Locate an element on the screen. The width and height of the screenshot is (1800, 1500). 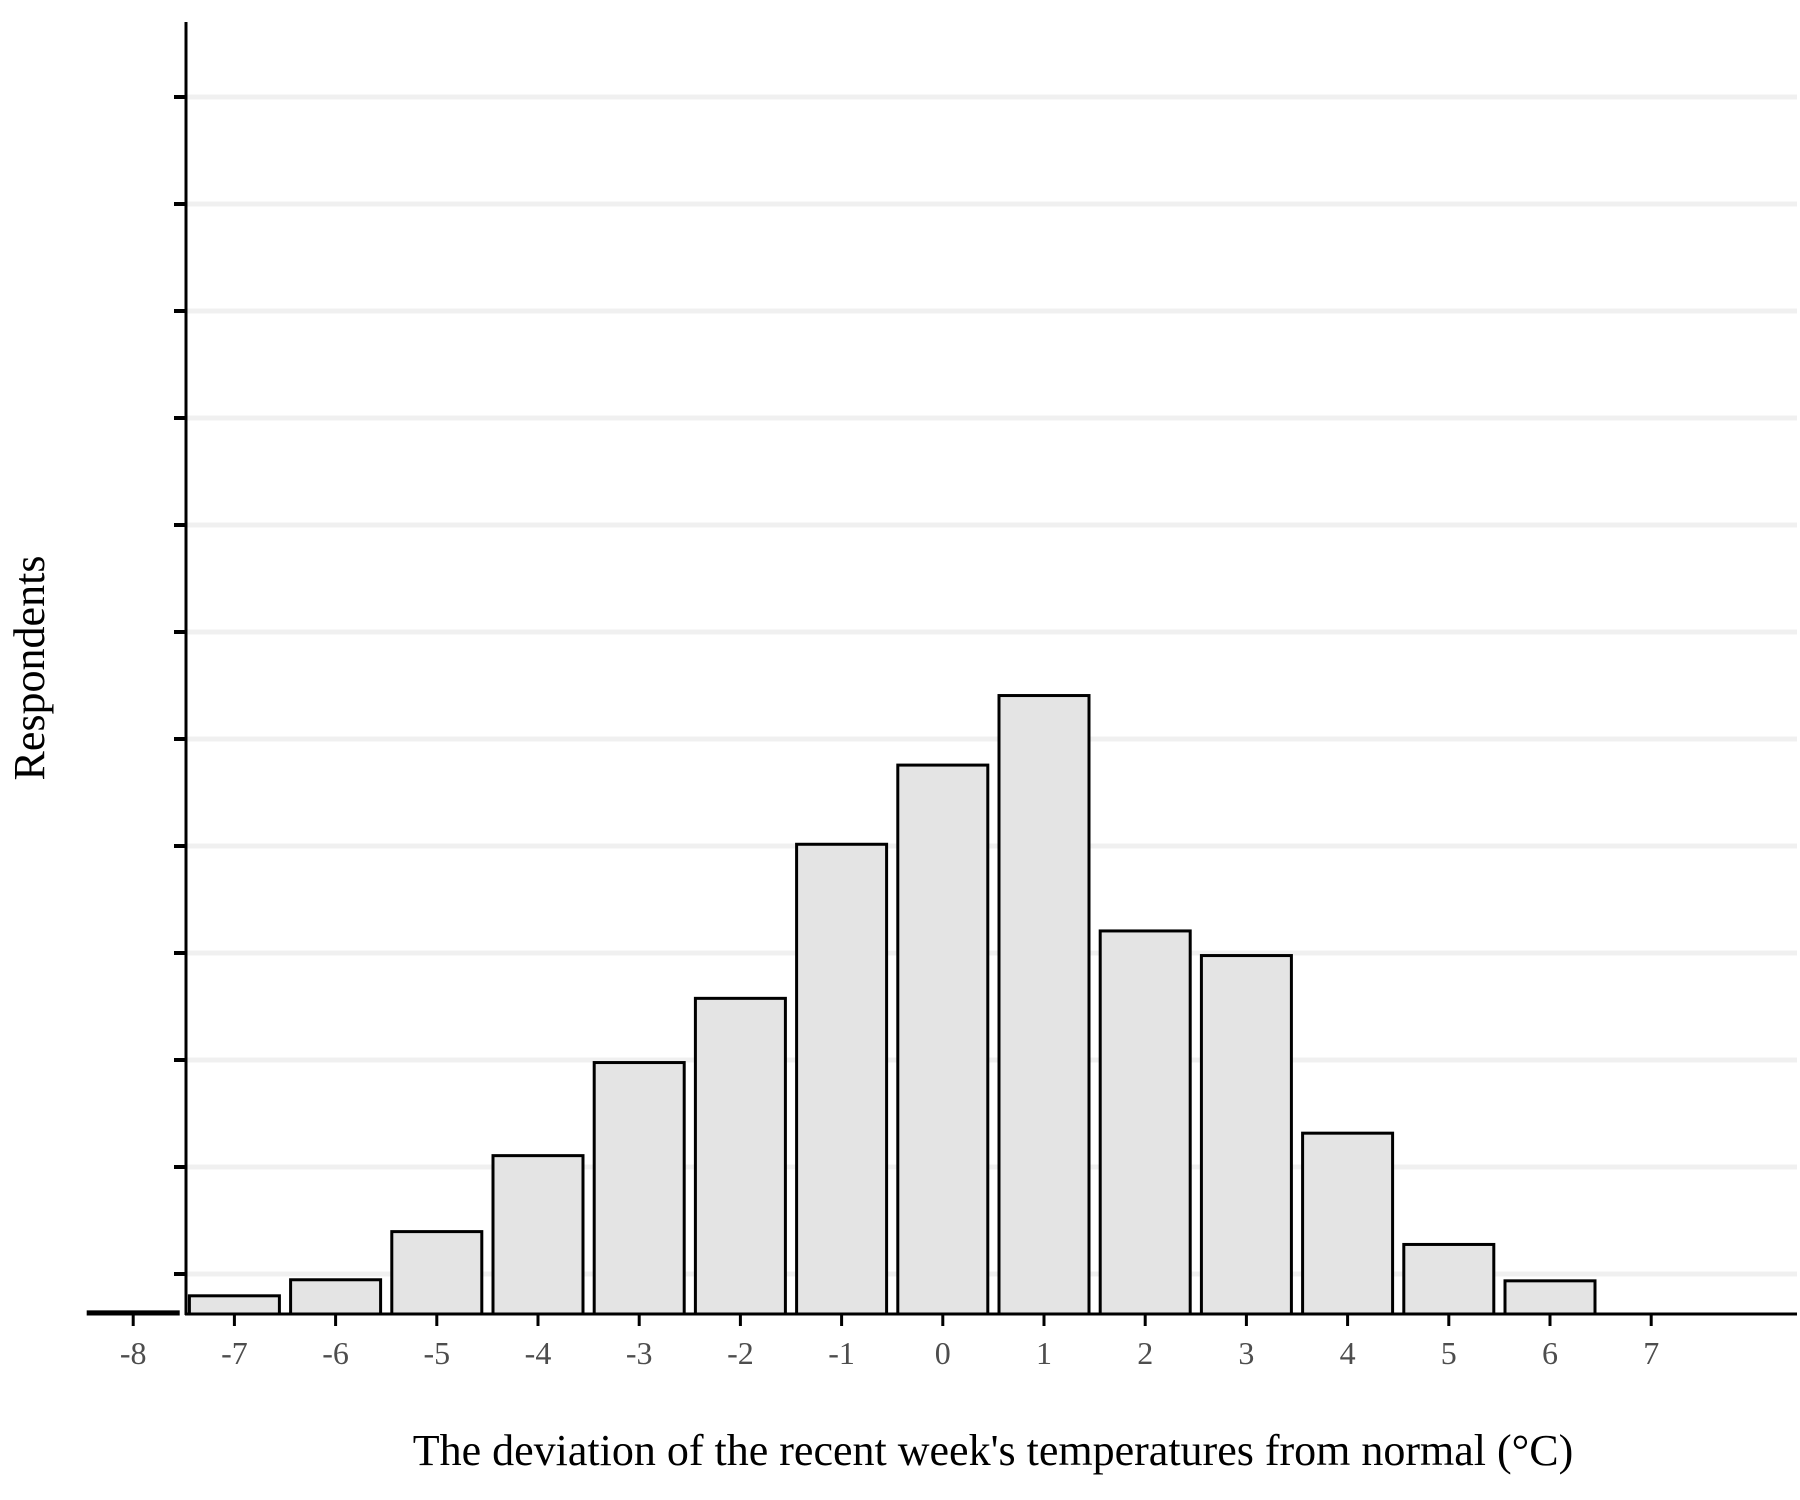
x-tick-label: 0 is located at coordinates (943, 1353).